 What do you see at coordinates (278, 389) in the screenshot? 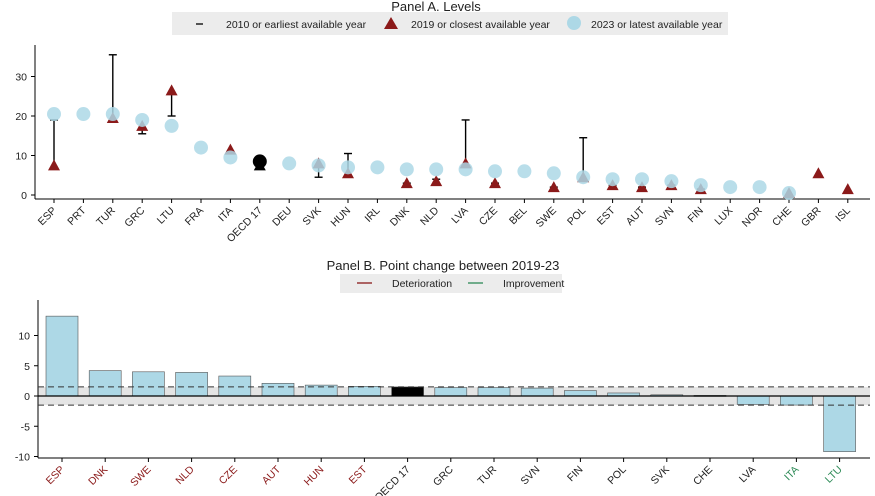
I see `bar-aut` at bounding box center [278, 389].